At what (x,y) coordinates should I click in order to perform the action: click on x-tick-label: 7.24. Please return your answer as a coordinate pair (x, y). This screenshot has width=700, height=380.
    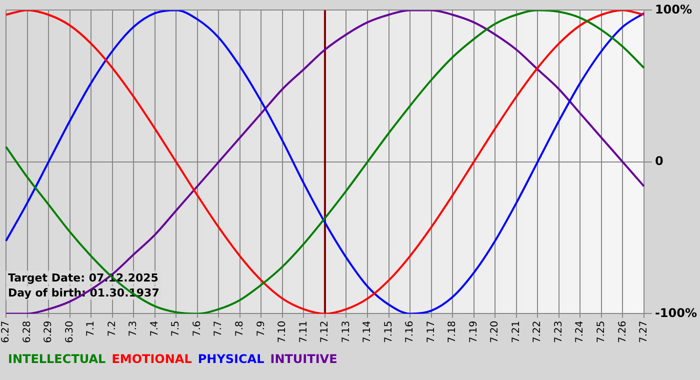
    Looking at the image, I should click on (580, 331).